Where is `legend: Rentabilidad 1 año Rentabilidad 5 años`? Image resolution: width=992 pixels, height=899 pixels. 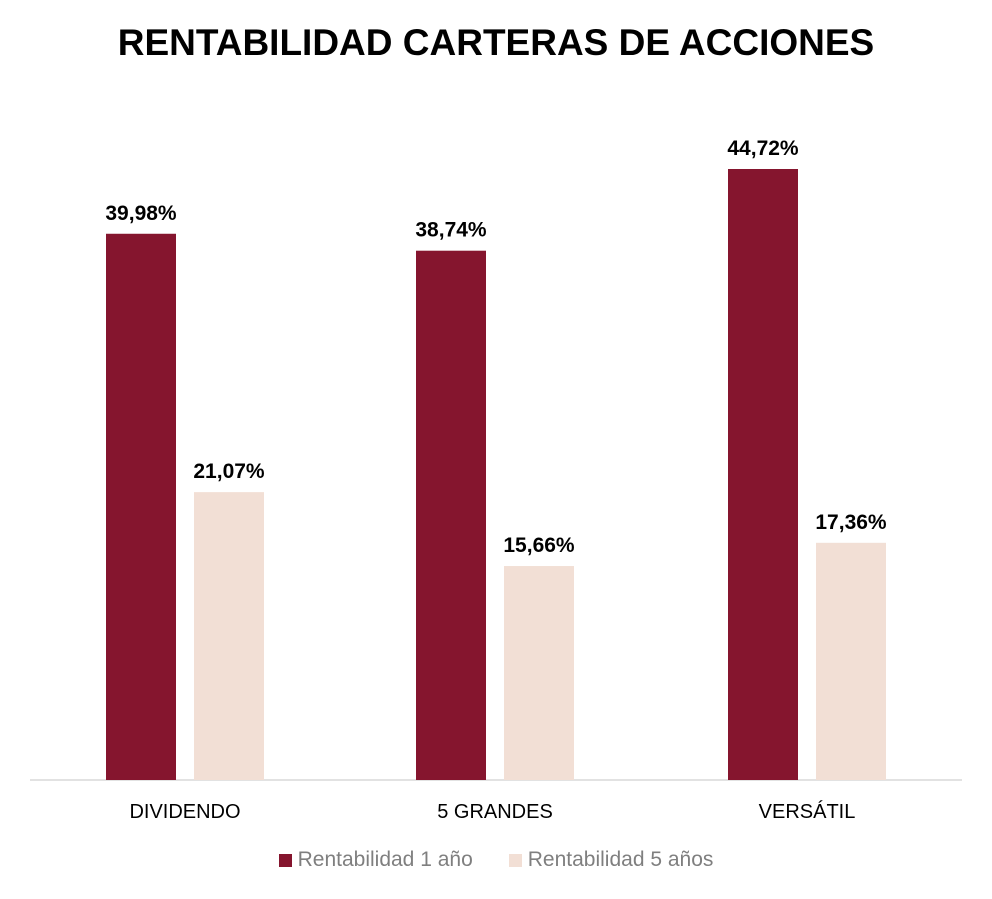 legend: Rentabilidad 1 año Rentabilidad 5 años is located at coordinates (496, 860).